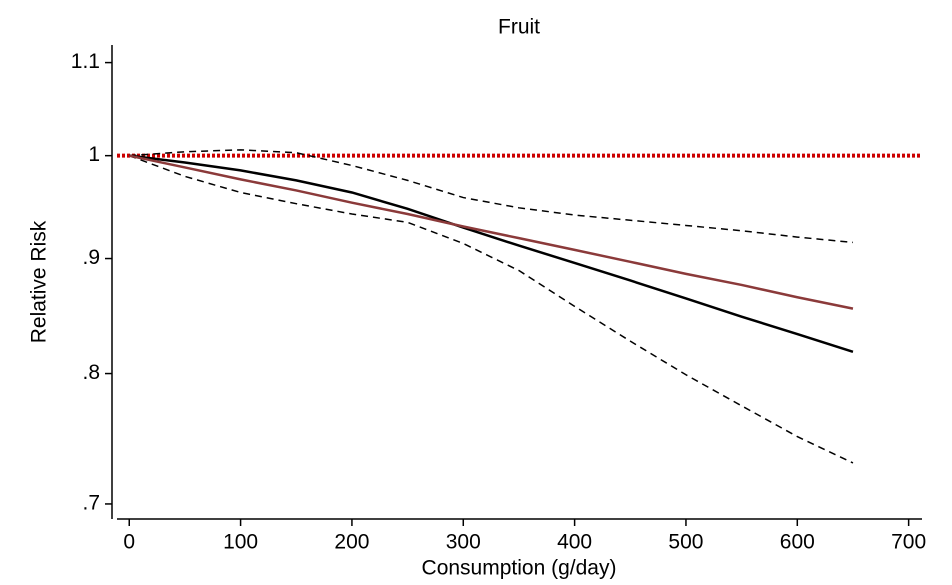 Image resolution: width=952 pixels, height=585 pixels. I want to click on line-series, so click(491, 196).